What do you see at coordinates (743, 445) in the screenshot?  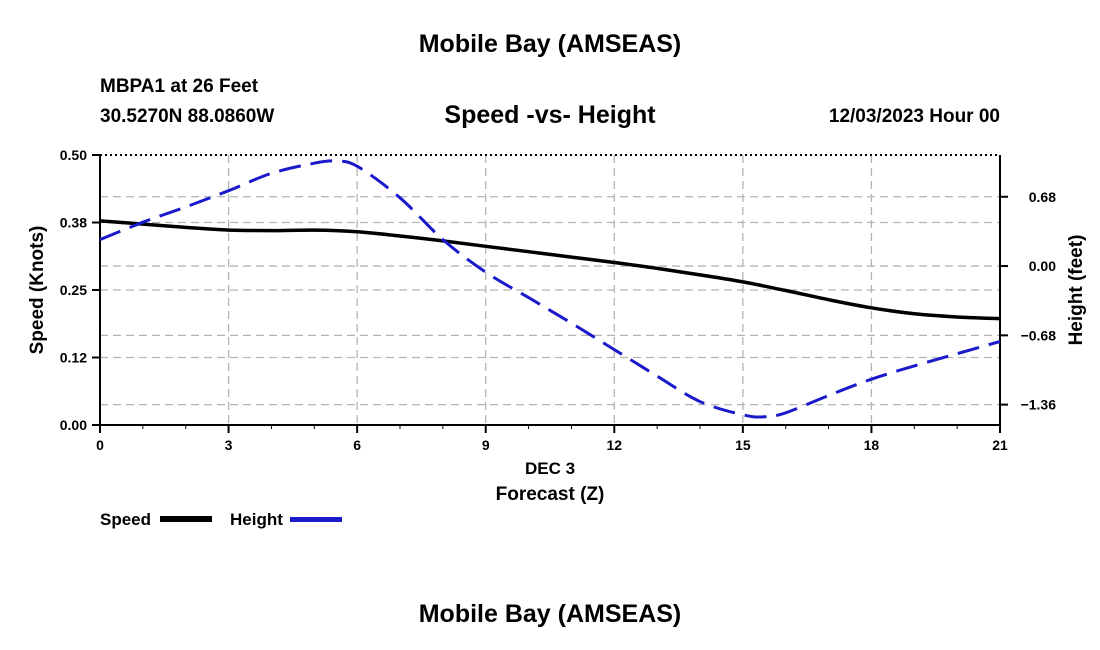 I see `x-tick-label: 15` at bounding box center [743, 445].